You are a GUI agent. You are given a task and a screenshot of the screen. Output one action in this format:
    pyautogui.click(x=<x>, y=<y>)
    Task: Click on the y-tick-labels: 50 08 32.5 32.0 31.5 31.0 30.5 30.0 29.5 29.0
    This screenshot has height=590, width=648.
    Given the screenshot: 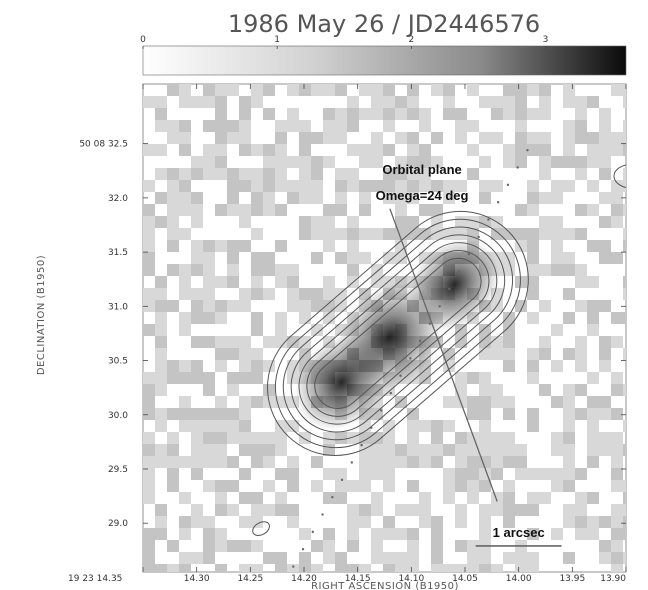 What is the action you would take?
    pyautogui.click(x=103, y=335)
    